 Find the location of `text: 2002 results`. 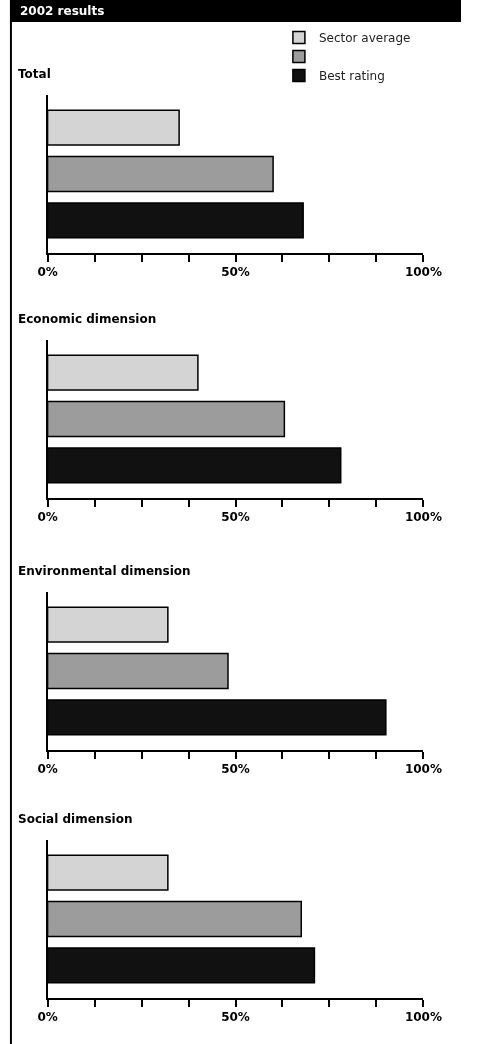

text: 2002 results is located at coordinates (62, 11).